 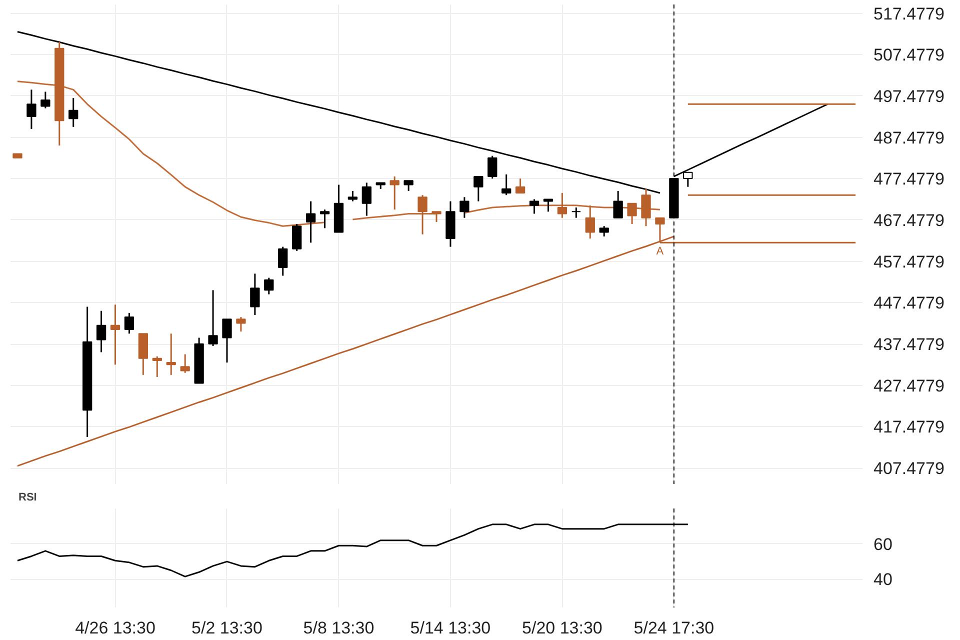 I want to click on y-tick-label: 407.4779, so click(x=909, y=468).